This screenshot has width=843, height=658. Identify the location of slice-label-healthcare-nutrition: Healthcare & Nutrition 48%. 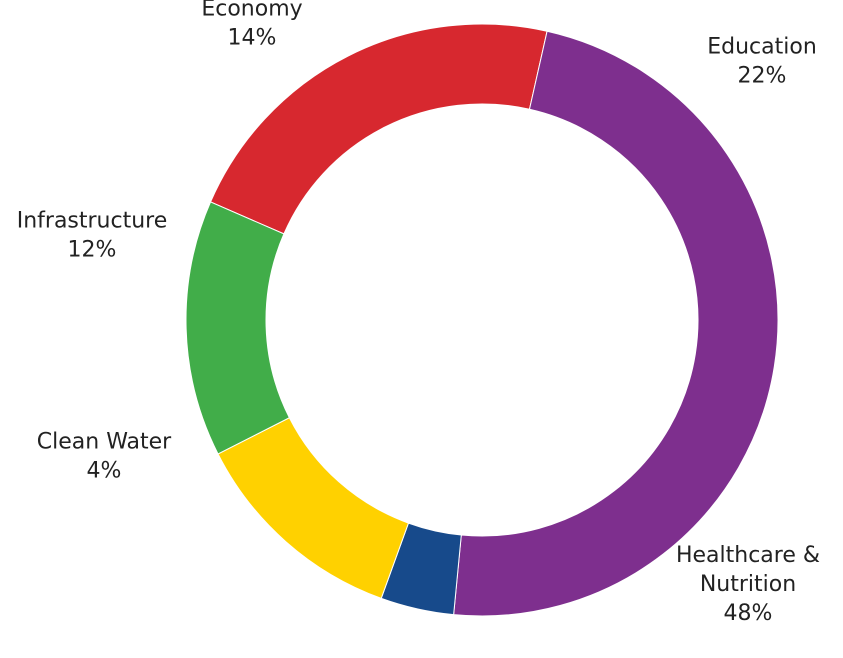
(748, 584).